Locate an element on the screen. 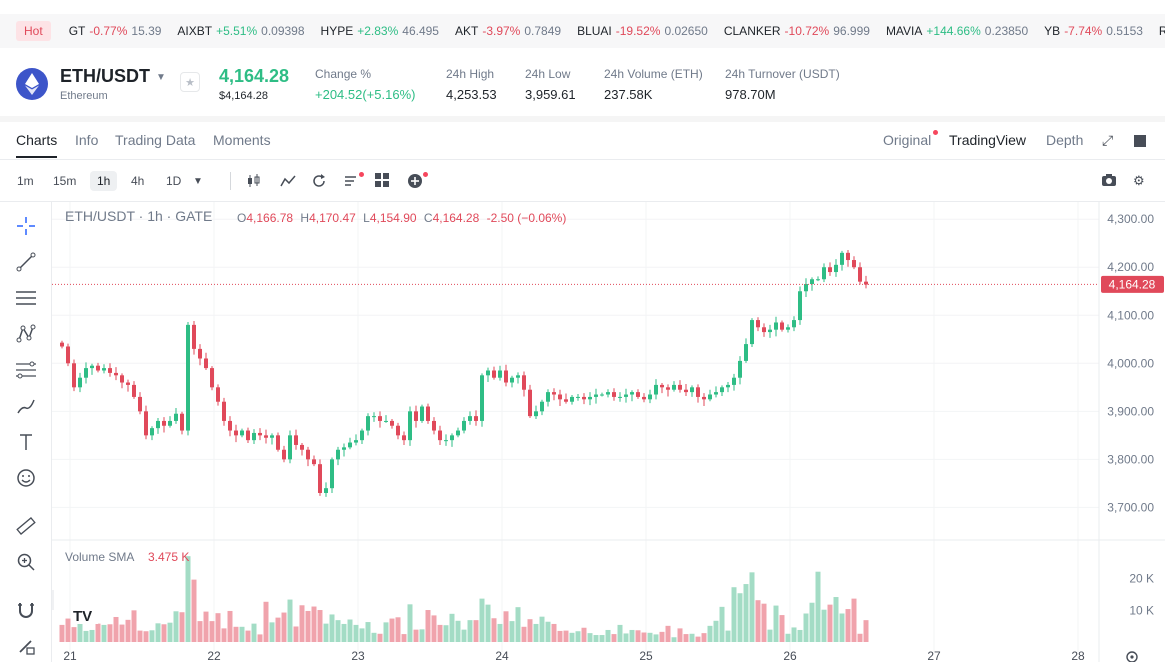  timeframe-1m: 1m is located at coordinates (25, 181).